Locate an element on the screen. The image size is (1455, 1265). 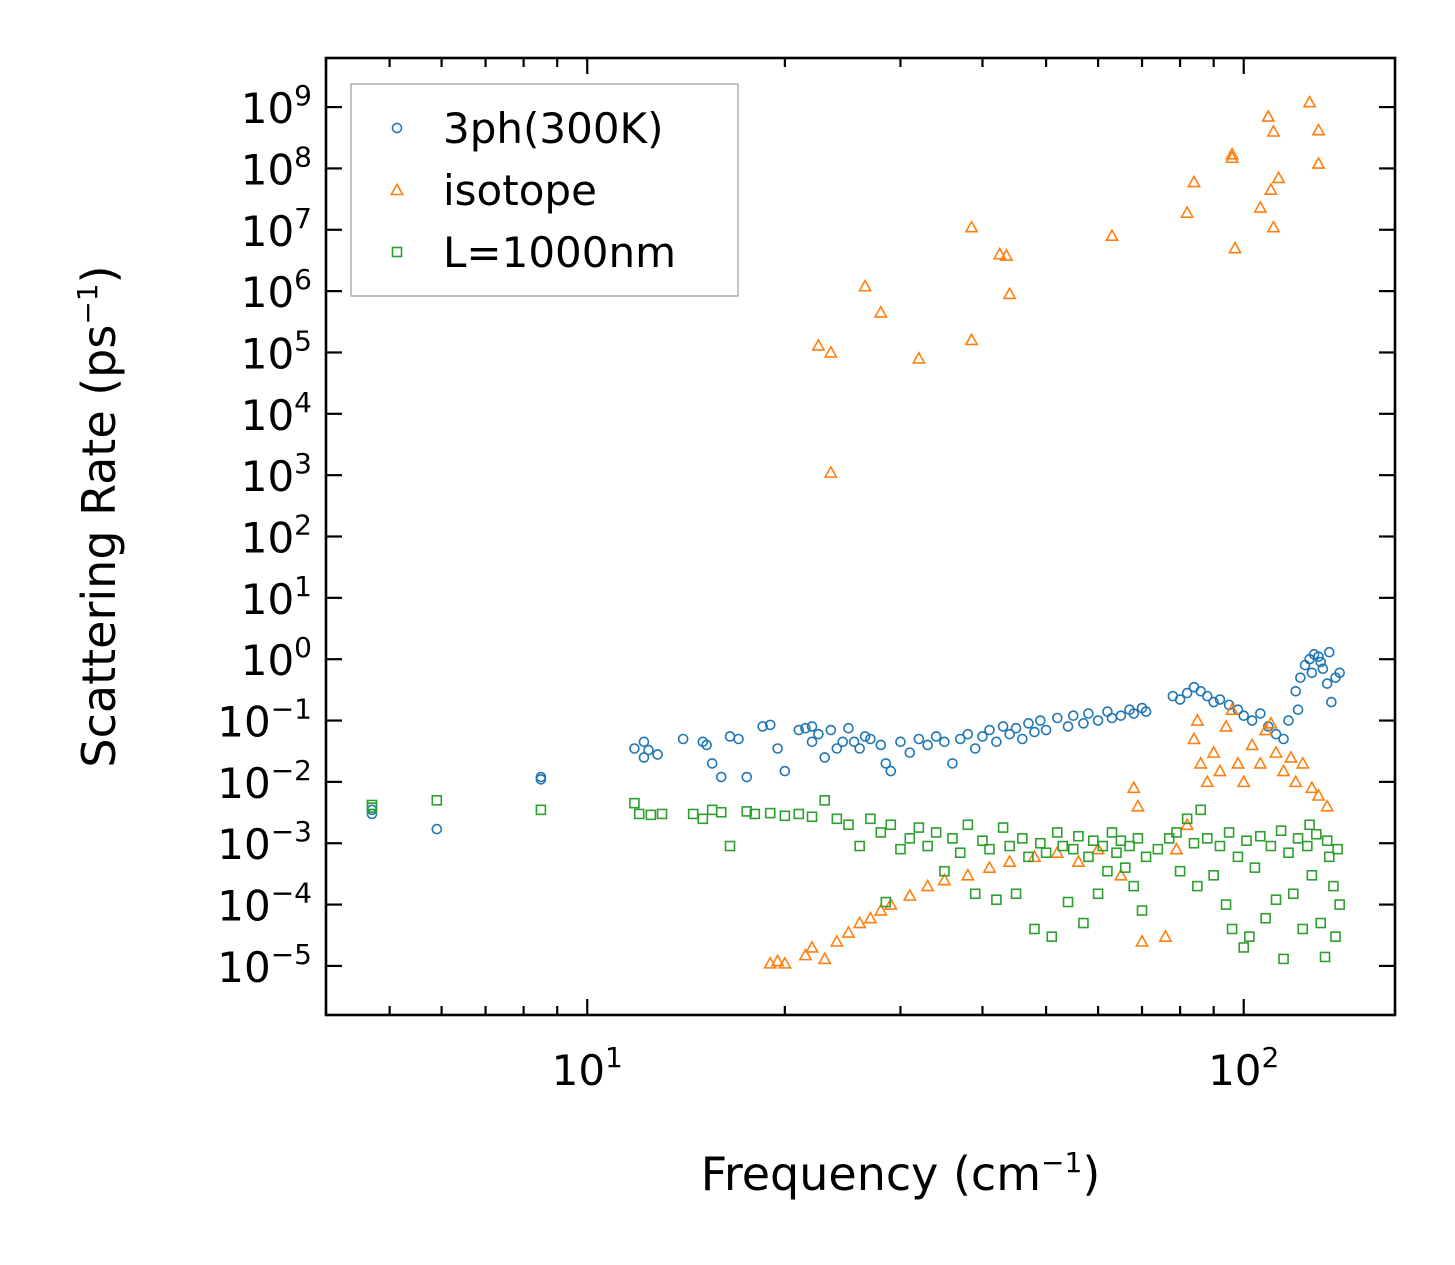
x-tick-label: 101 is located at coordinates (587, 1068).